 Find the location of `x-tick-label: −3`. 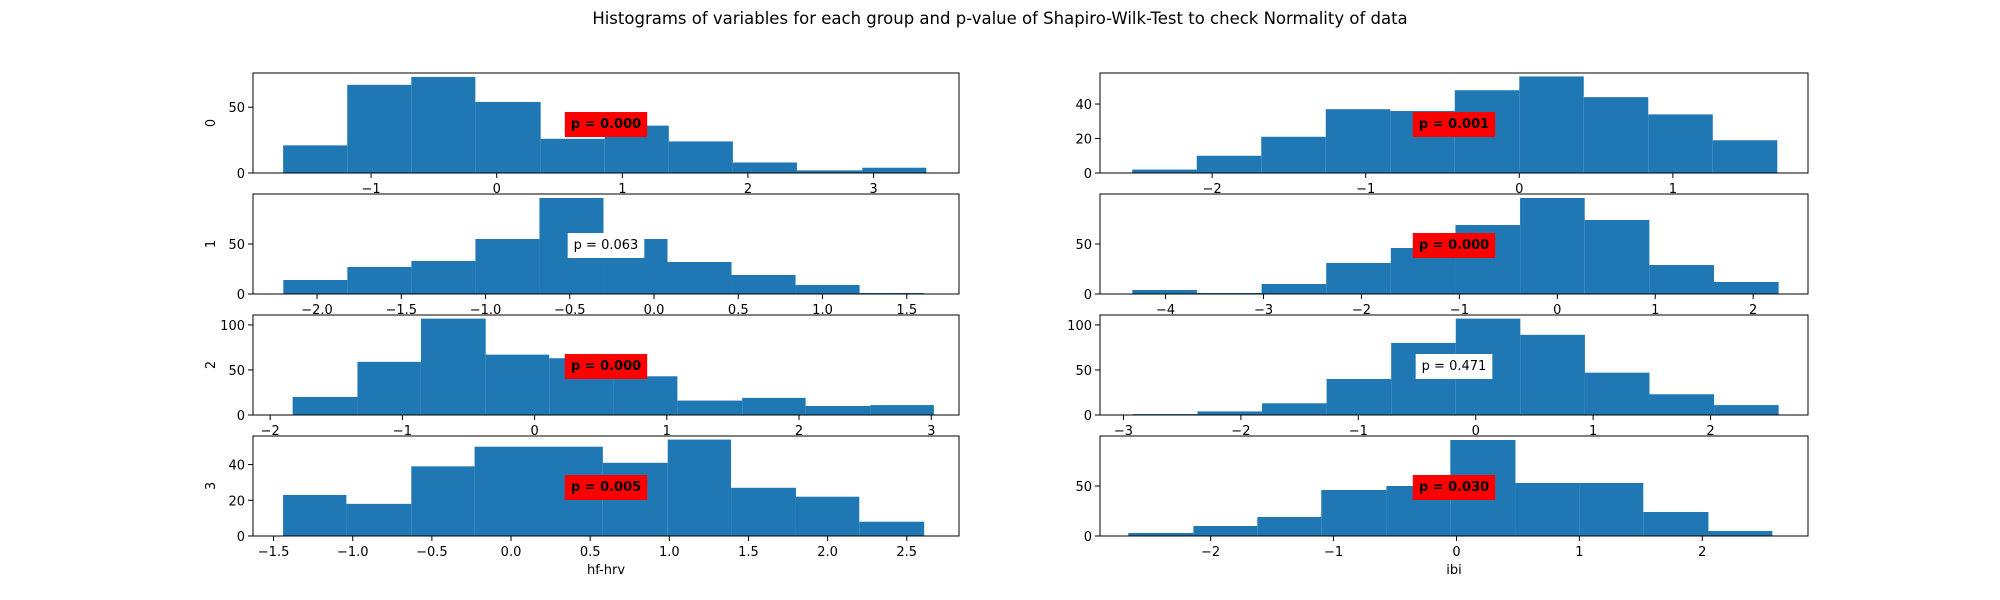

x-tick-label: −3 is located at coordinates (1123, 431).